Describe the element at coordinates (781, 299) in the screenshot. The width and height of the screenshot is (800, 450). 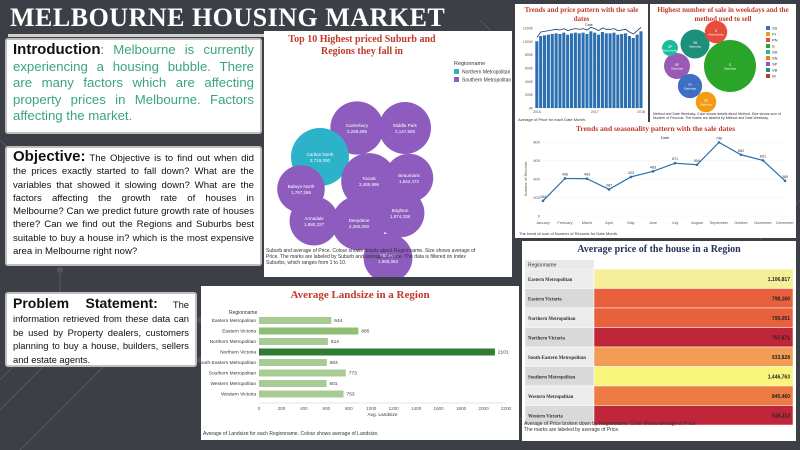
I see `price-value: 798,160` at that location.